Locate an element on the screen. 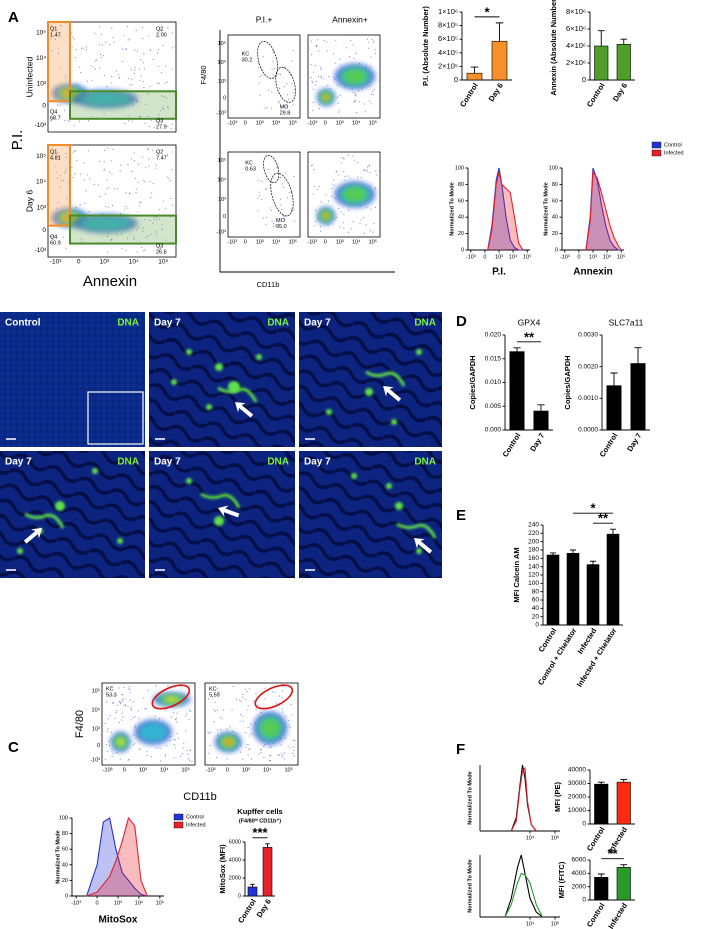 The image size is (710, 929). y-axis-label: Normalized To Mode is located at coordinates (470, 885).